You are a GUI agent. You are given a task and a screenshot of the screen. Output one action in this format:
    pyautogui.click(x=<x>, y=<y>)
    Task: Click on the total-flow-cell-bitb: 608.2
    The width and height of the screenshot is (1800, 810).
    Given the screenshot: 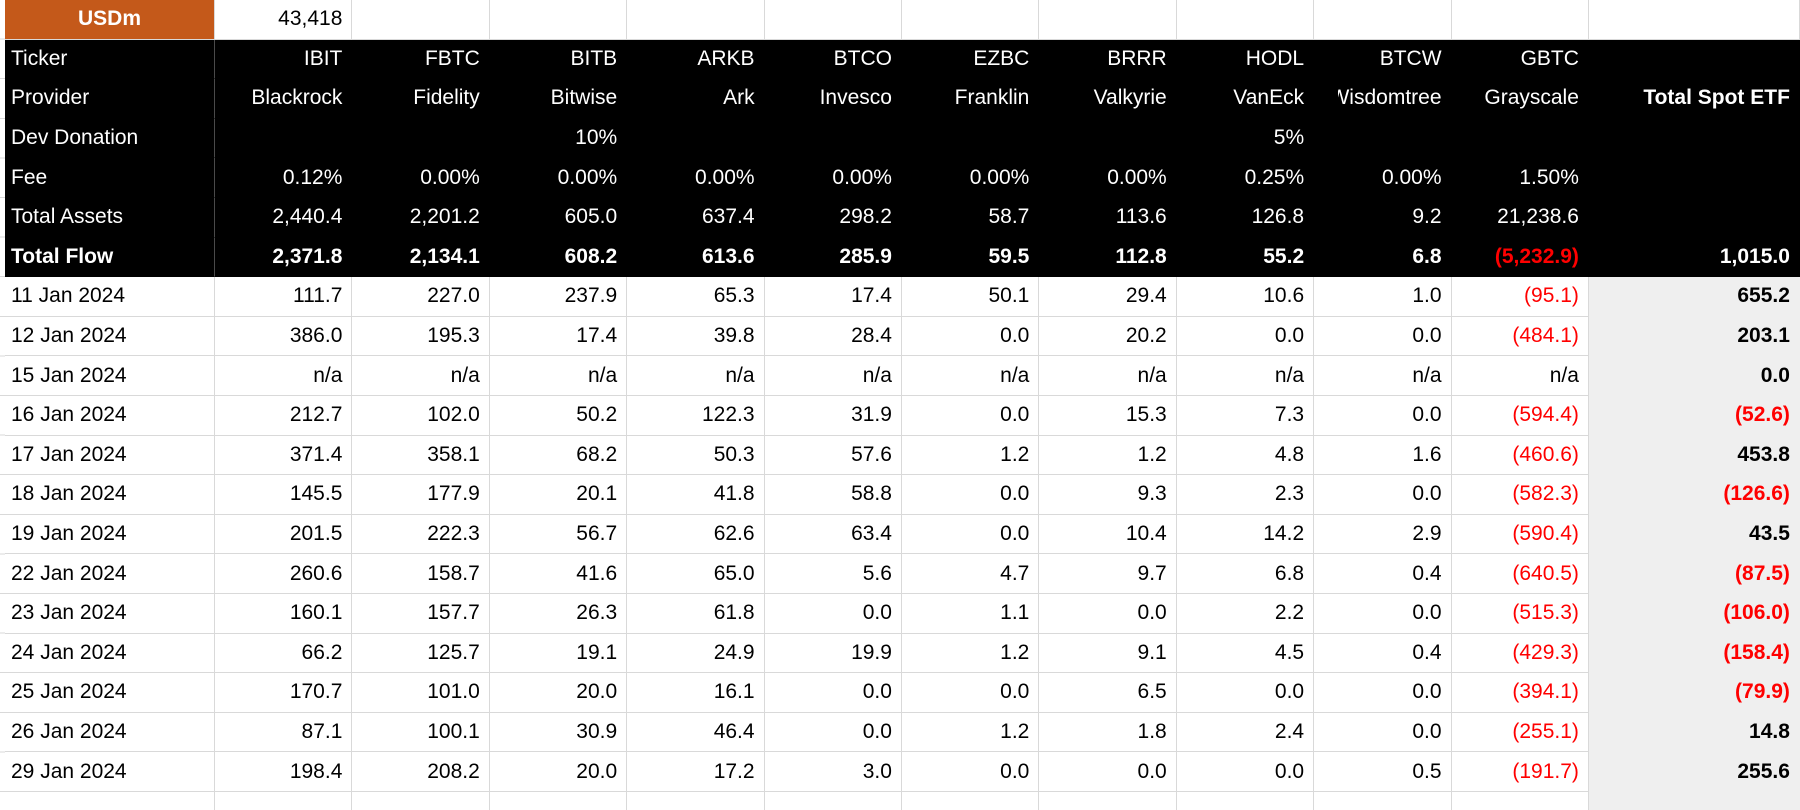 What is the action you would take?
    pyautogui.click(x=558, y=257)
    